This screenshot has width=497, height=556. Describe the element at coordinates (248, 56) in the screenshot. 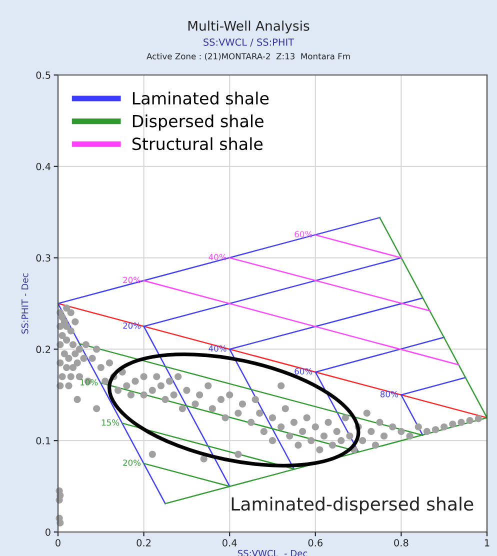

I see `text: Active Zone : (21)MONTARA-2 Z:13 Montara Fm` at that location.